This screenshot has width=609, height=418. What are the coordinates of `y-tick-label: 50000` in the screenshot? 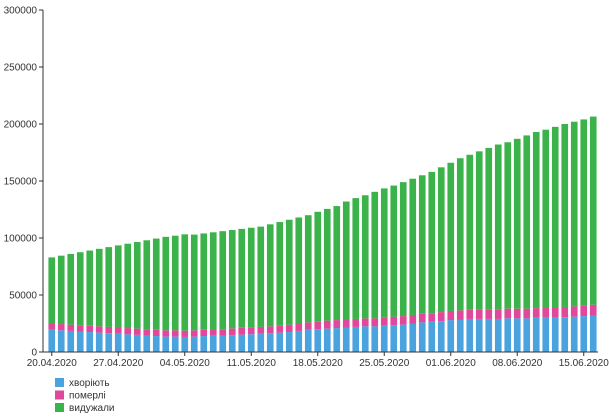 It's located at (23, 296).